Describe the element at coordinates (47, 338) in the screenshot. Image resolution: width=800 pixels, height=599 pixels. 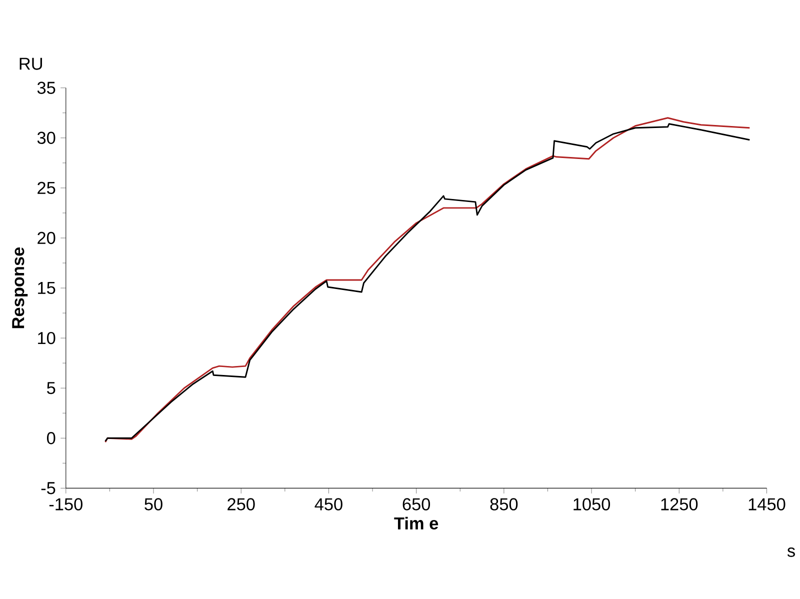
I see `y-tick-label: 10` at that location.